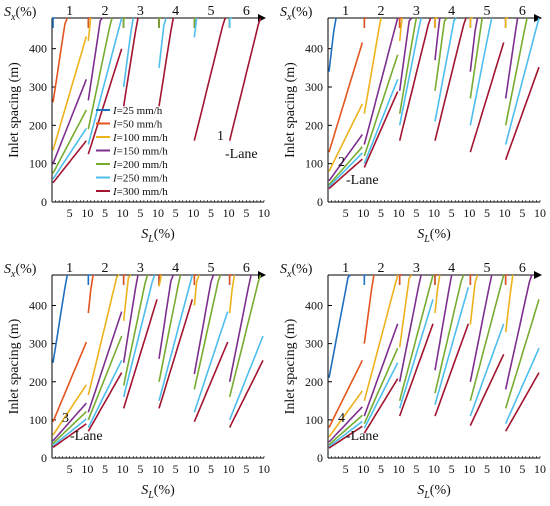  What do you see at coordinates (538, 275) in the screenshot?
I see `top-axis-arrow-icon` at bounding box center [538, 275].